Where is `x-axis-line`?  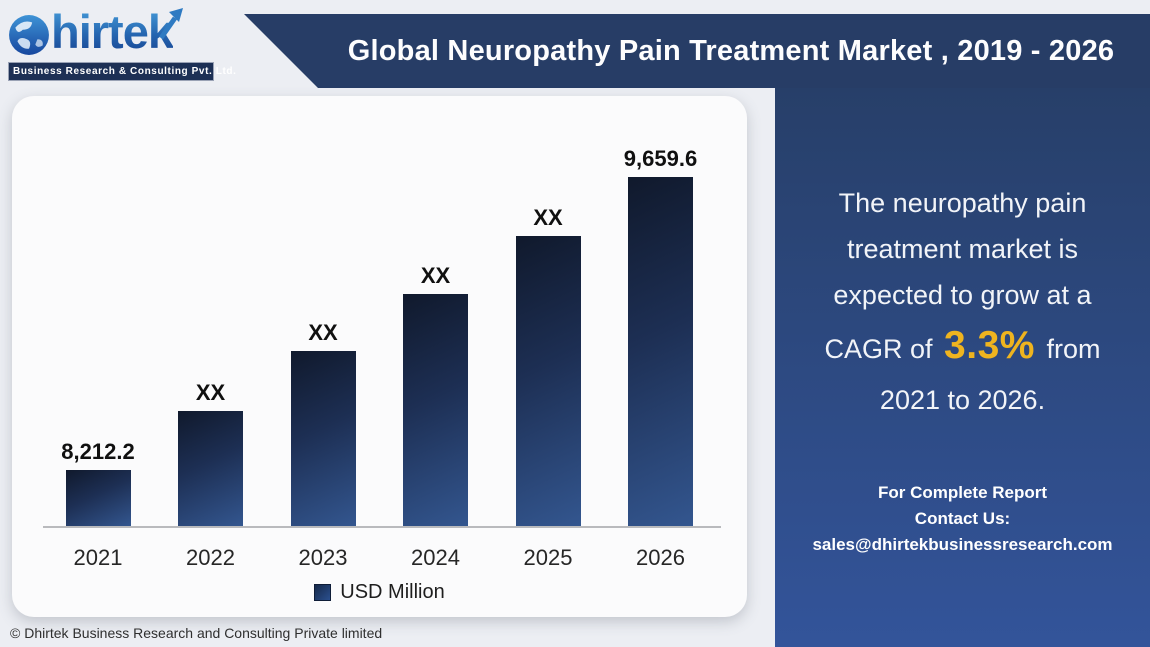 x-axis-line is located at coordinates (382, 527).